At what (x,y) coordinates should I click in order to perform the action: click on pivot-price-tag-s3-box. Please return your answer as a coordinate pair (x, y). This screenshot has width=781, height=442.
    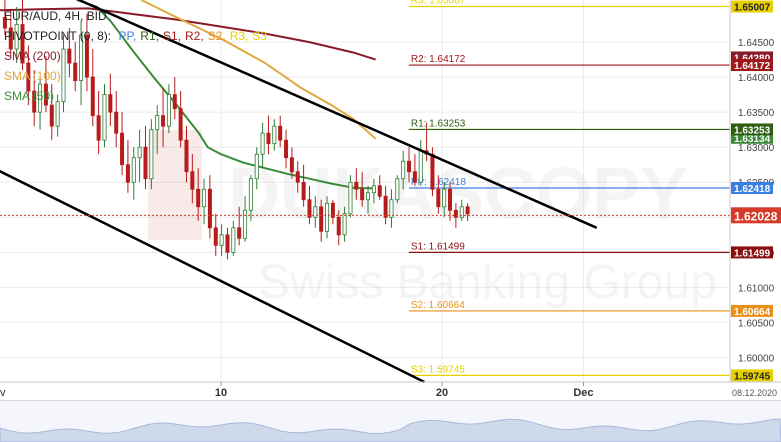
    Looking at the image, I should click on (752, 375).